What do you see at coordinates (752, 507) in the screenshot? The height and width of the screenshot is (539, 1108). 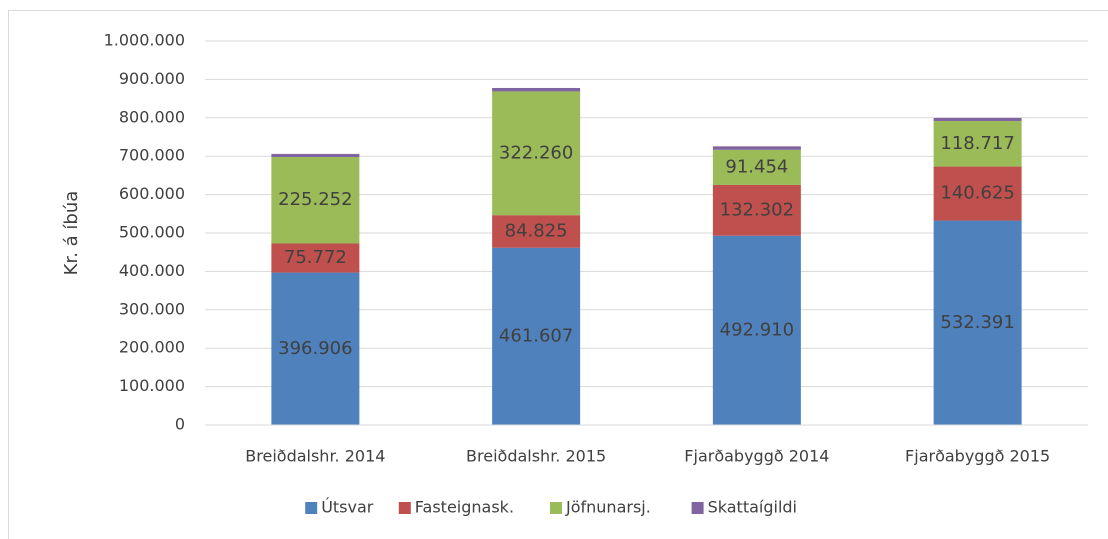 I see `legend-label: Skattaígildi` at bounding box center [752, 507].